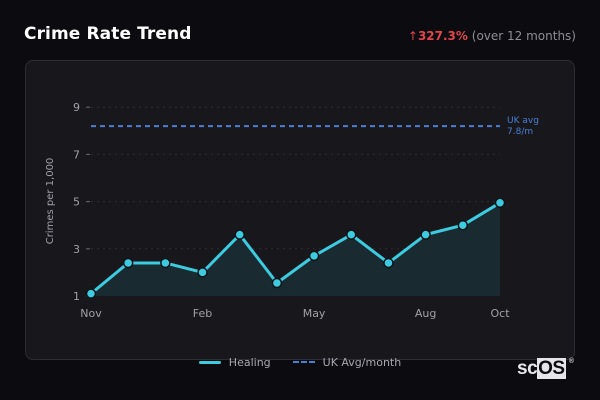 Image resolution: width=600 pixels, height=400 pixels. Describe the element at coordinates (523, 121) in the screenshot. I see `uk-avg-annotation: UK avg` at that location.